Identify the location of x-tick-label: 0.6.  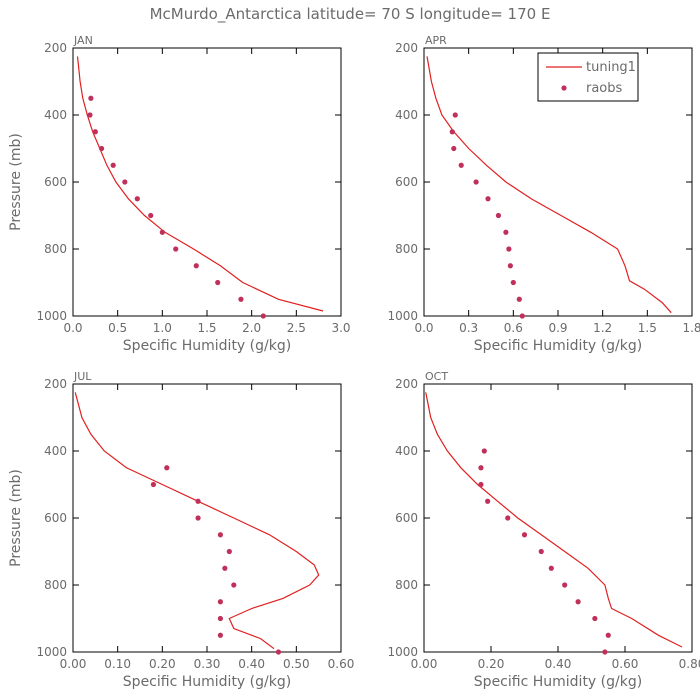
(513, 328).